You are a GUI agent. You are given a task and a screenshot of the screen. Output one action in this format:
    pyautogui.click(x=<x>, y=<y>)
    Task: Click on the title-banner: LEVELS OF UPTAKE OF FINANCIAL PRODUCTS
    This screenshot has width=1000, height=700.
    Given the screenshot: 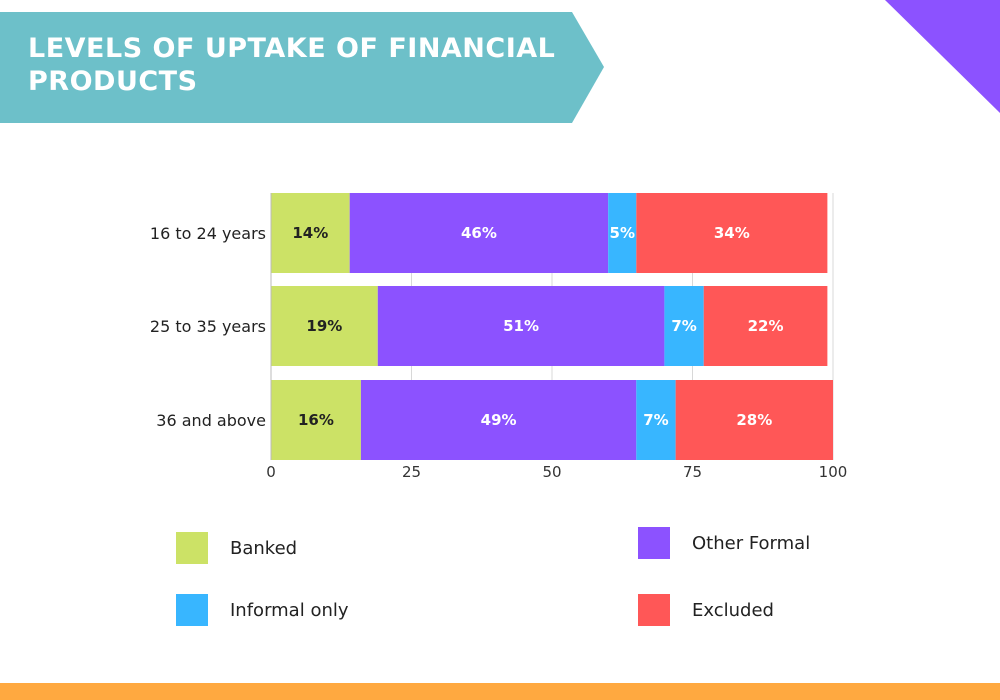 What is the action you would take?
    pyautogui.click(x=302, y=62)
    